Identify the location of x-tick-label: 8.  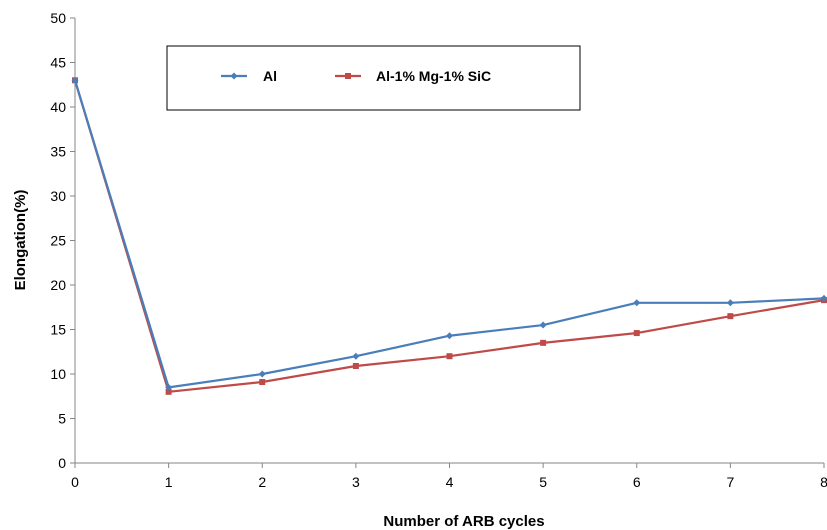
(823, 482).